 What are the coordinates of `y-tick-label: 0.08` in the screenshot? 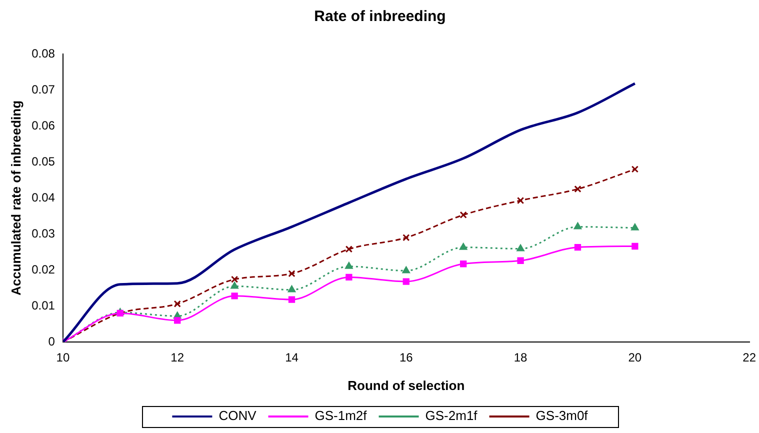 It's located at (44, 53).